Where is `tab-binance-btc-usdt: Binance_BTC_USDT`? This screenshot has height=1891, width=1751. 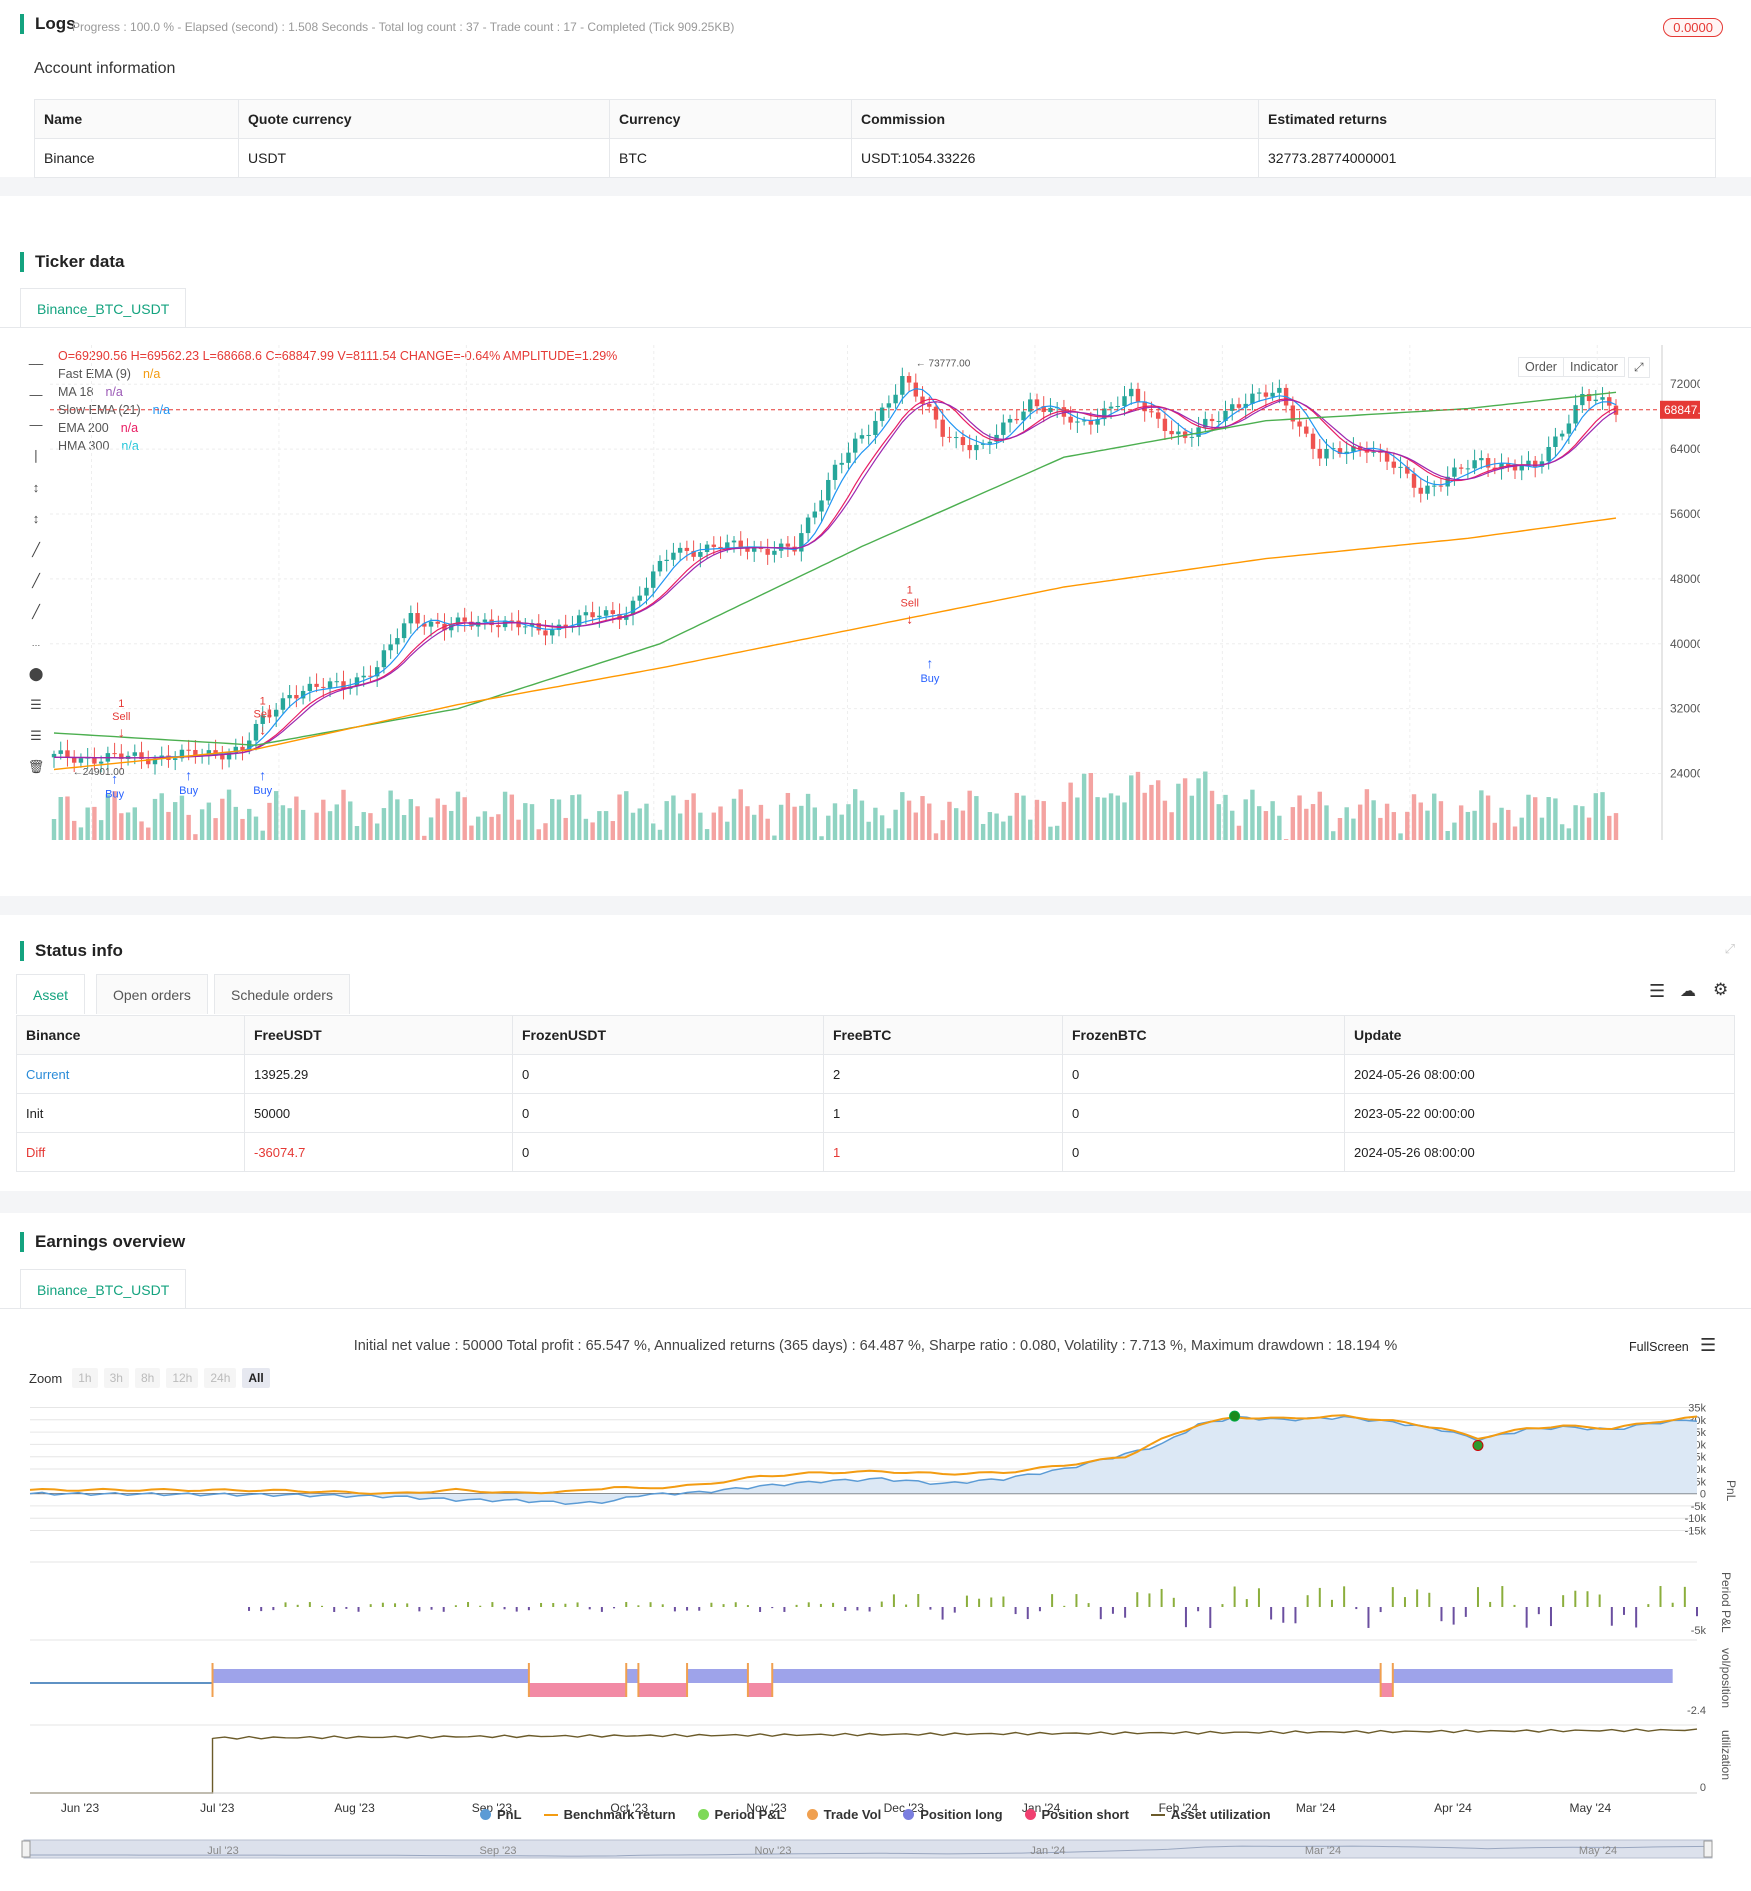
tab-binance-btc-usdt: Binance_BTC_USDT is located at coordinates (103, 308).